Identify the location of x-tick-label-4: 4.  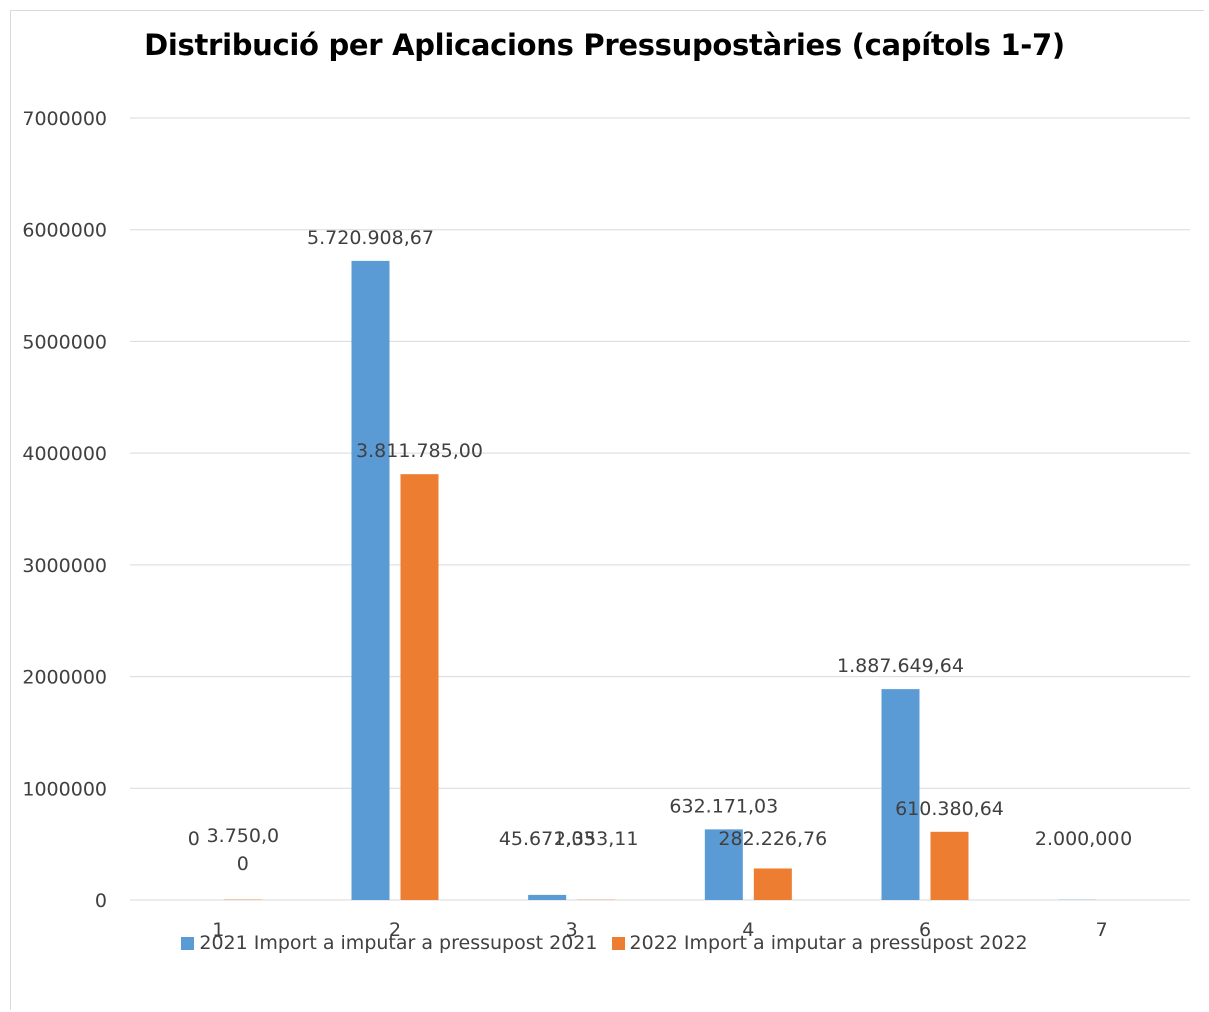
(748, 930).